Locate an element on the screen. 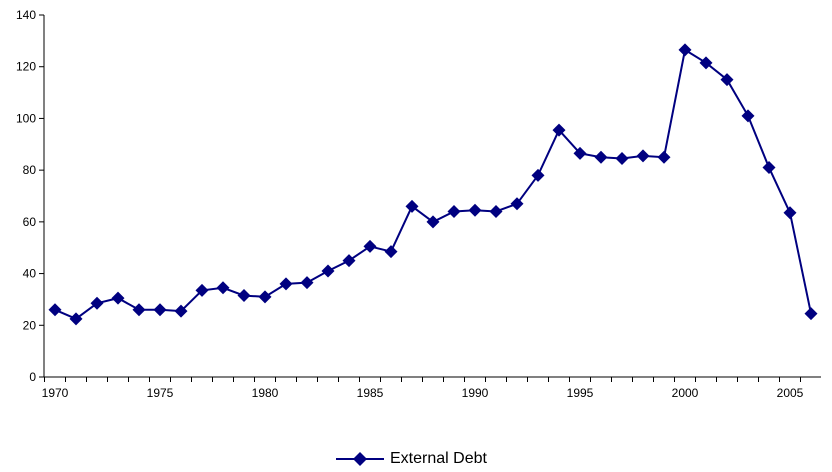 Image resolution: width=832 pixels, height=472 pixels. x-tick-label: 1990 is located at coordinates (475, 393).